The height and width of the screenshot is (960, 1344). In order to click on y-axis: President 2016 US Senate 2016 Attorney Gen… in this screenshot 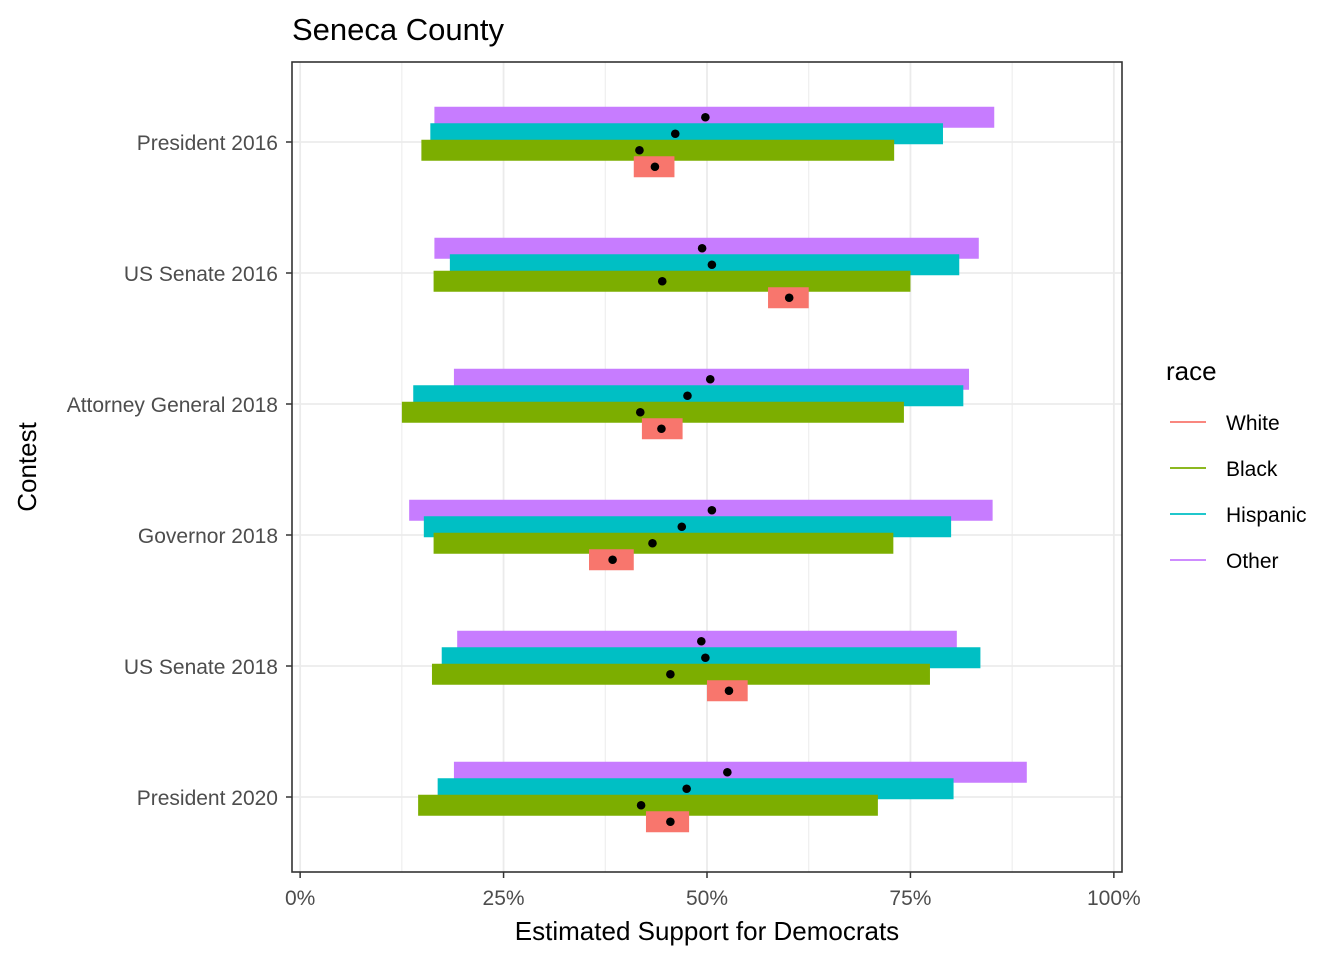, I will do `click(179, 471)`.